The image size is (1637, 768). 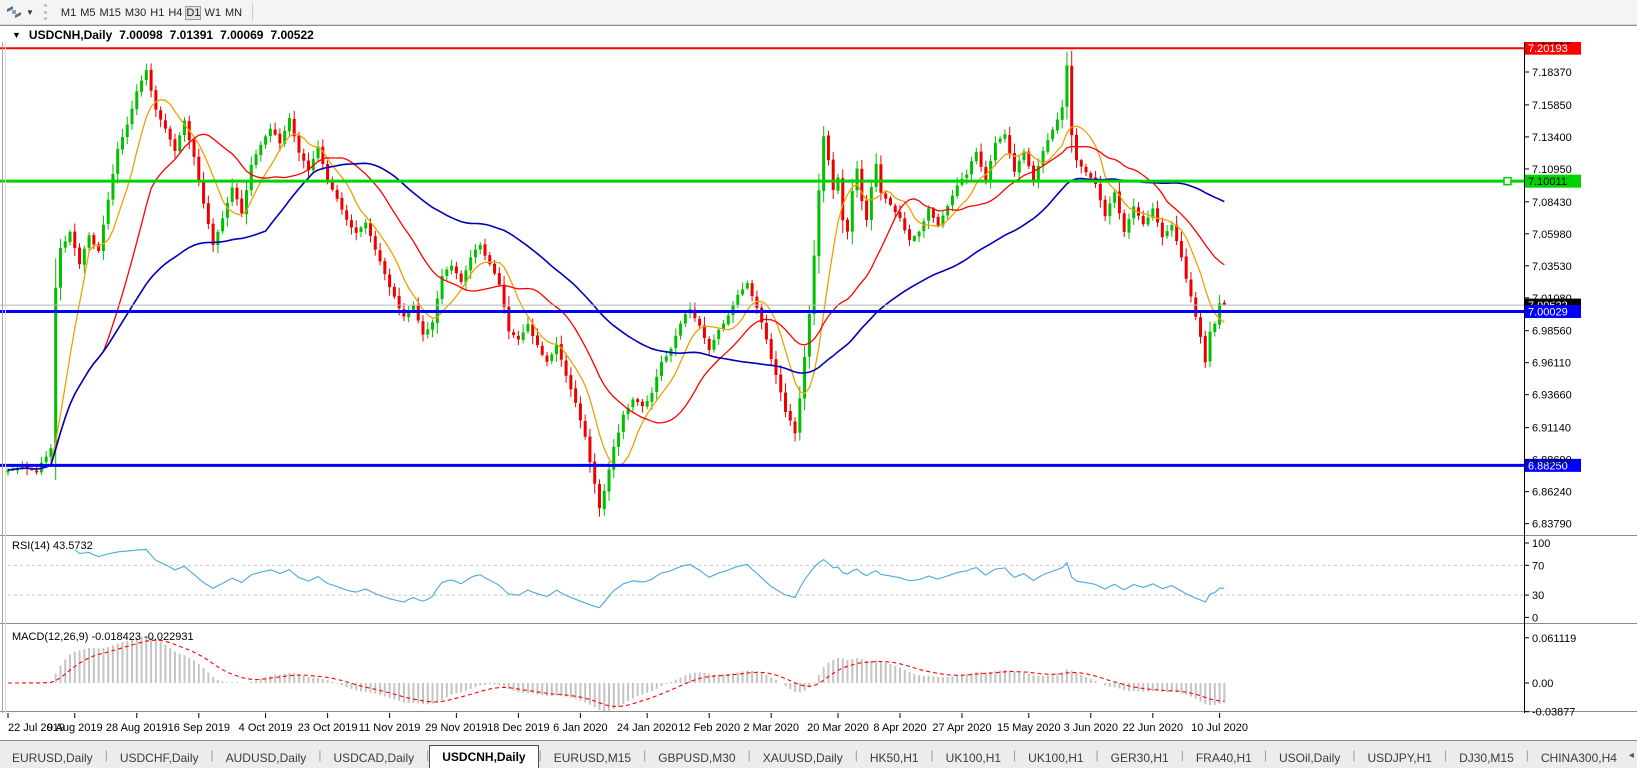 What do you see at coordinates (266, 758) in the screenshot?
I see `chart-tab-audusd-daily: AUDUSD,Daily` at bounding box center [266, 758].